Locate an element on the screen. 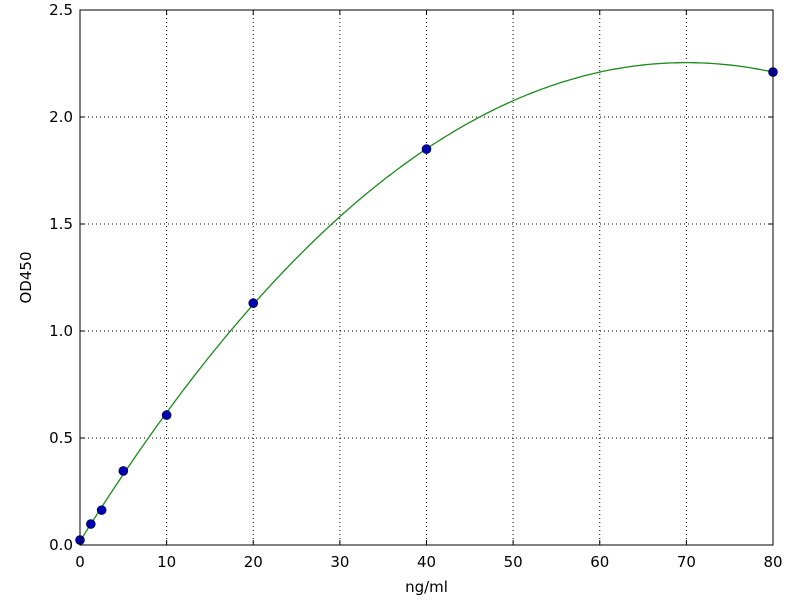 The width and height of the screenshot is (800, 604). x-tick-label: 10 is located at coordinates (166, 562).